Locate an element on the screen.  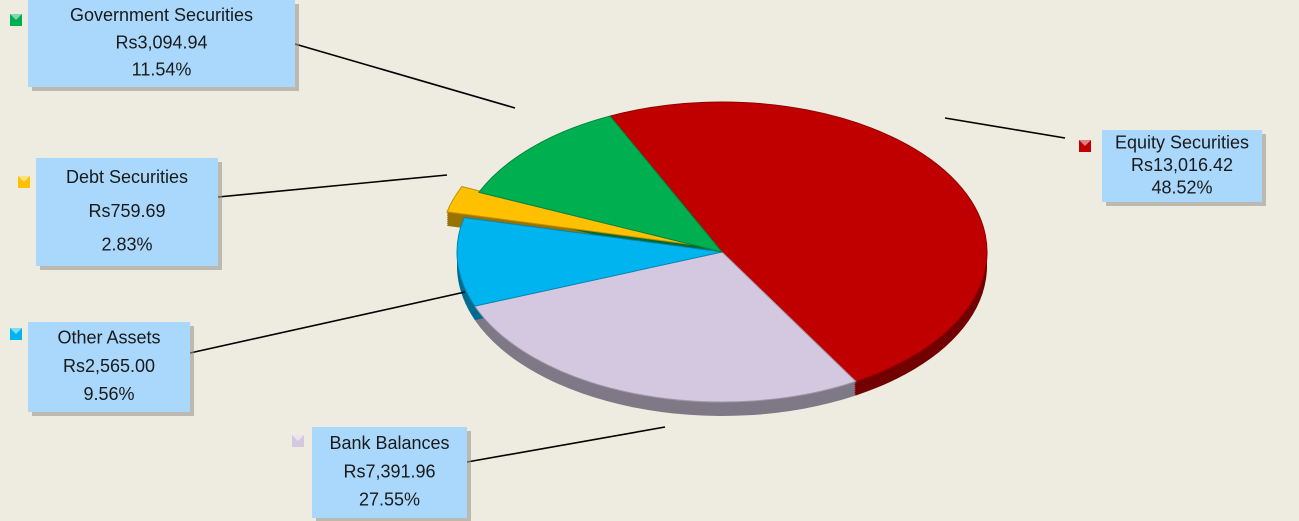
label-amount: Rs2,565.00 is located at coordinates (109, 366).